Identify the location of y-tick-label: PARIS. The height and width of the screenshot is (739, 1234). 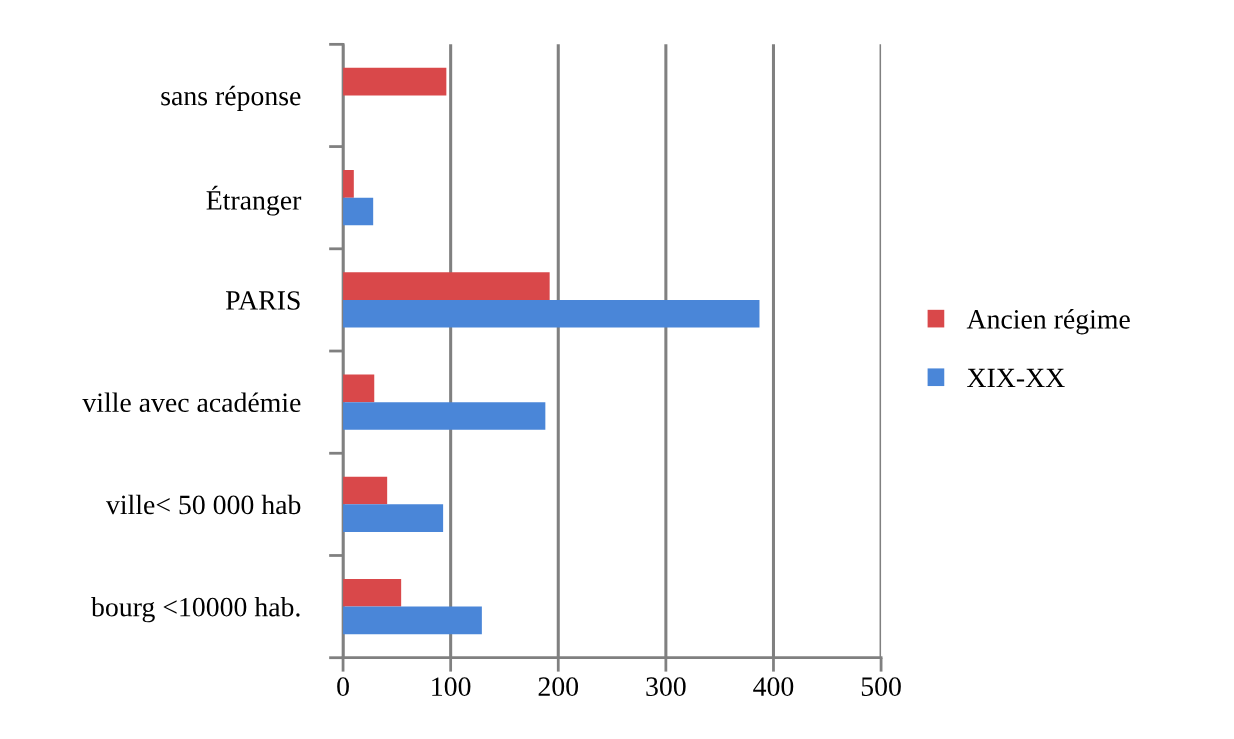
(262, 300).